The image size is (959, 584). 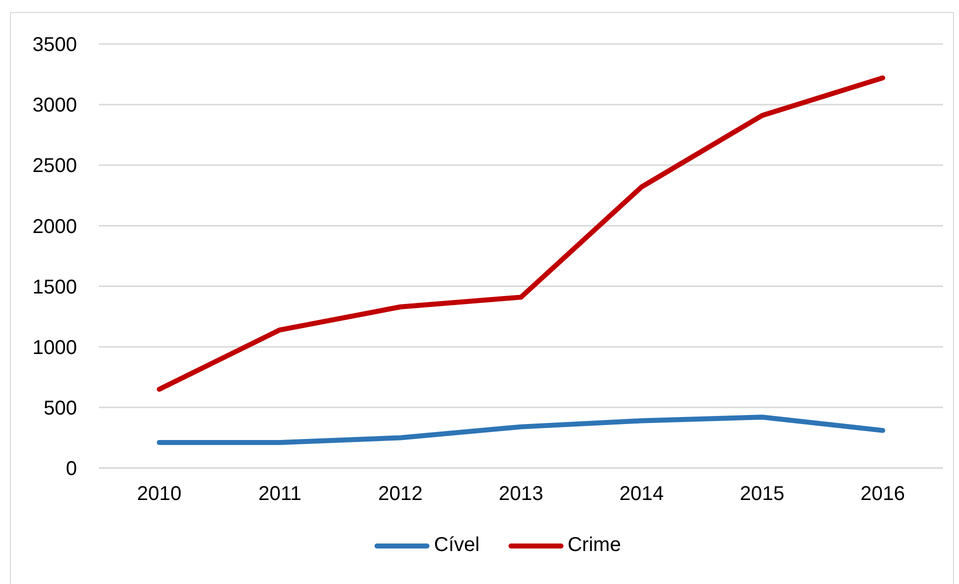 I want to click on y-tick-label: 2500, so click(x=54, y=166).